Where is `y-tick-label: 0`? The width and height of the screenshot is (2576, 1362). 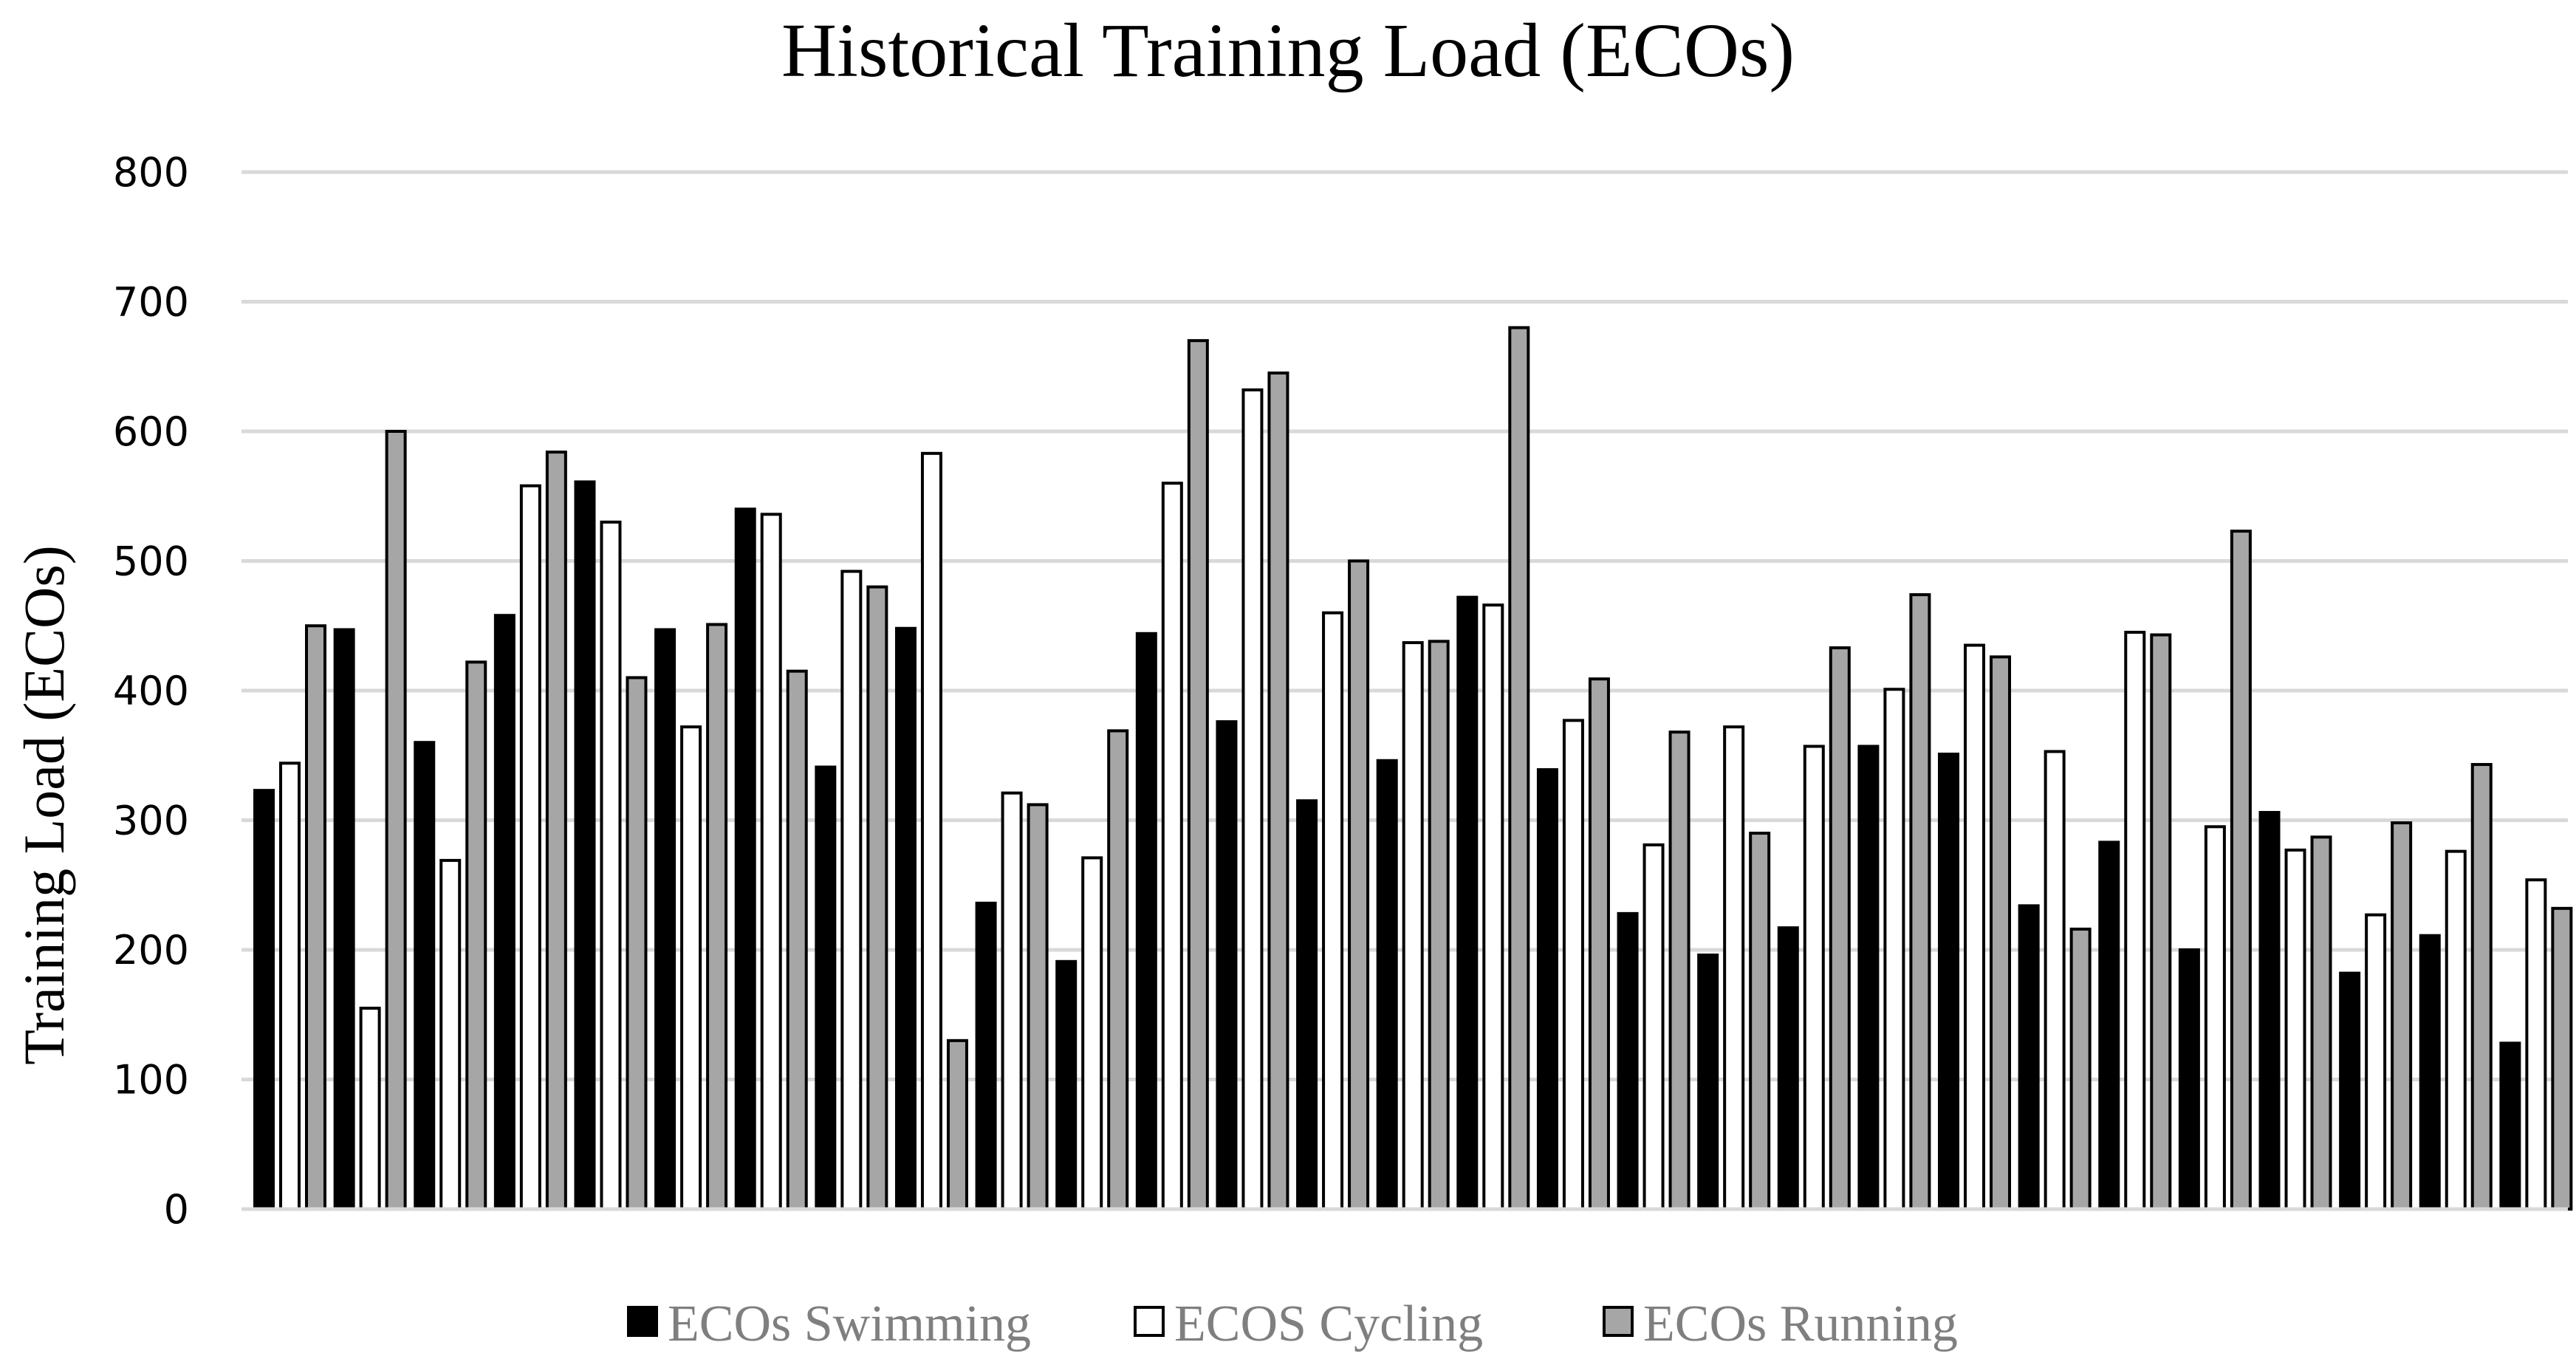
y-tick-label: 0 is located at coordinates (176, 1209).